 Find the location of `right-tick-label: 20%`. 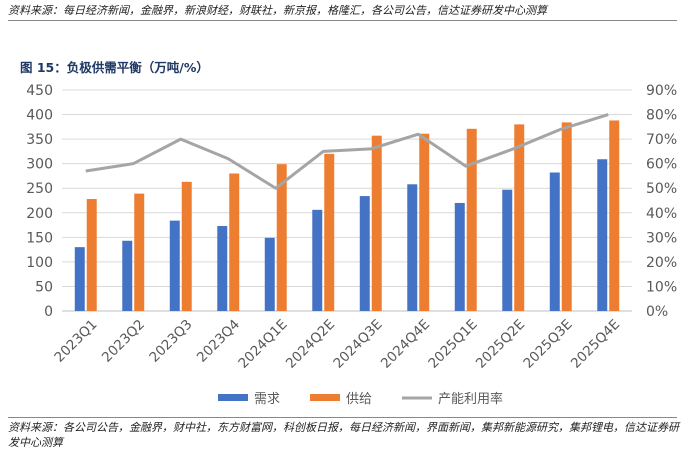

right-tick-label: 20% is located at coordinates (661, 263).